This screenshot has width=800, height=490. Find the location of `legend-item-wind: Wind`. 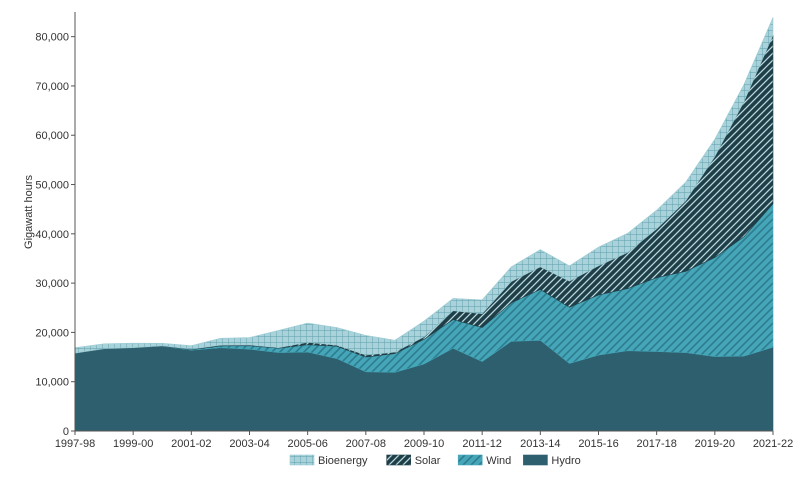

legend-item-wind: Wind is located at coordinates (484, 460).